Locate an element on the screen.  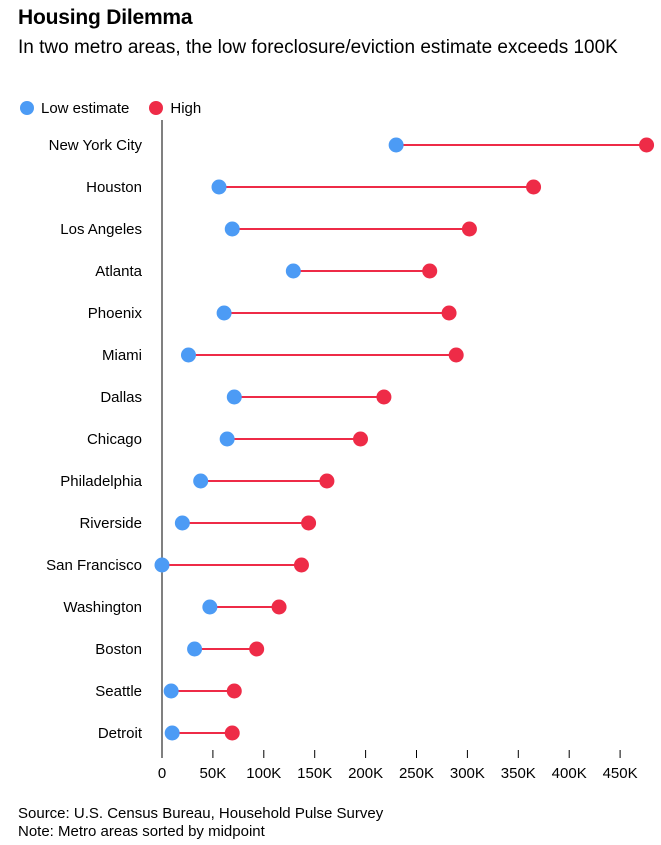
category-label: Seattle is located at coordinates (118, 691).